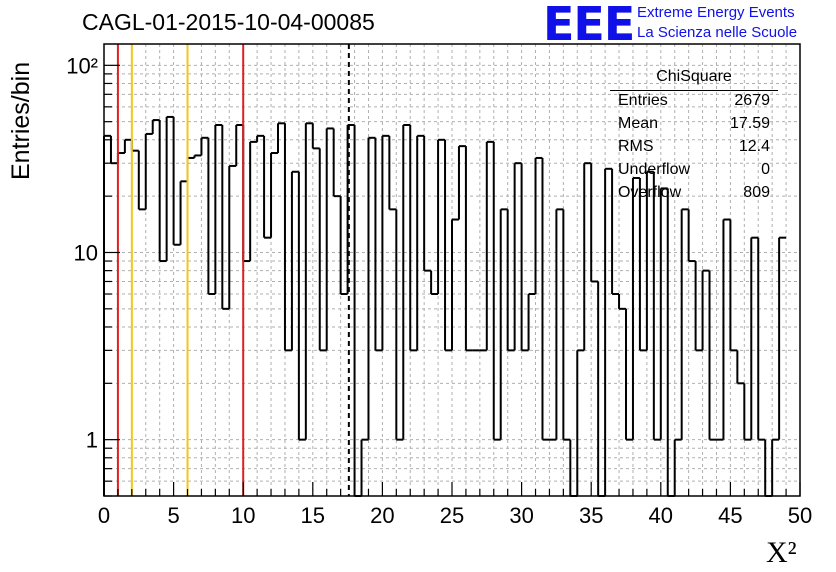 The image size is (836, 572). What do you see at coordinates (749, 123) in the screenshot?
I see `stats-value: 17.59` at bounding box center [749, 123].